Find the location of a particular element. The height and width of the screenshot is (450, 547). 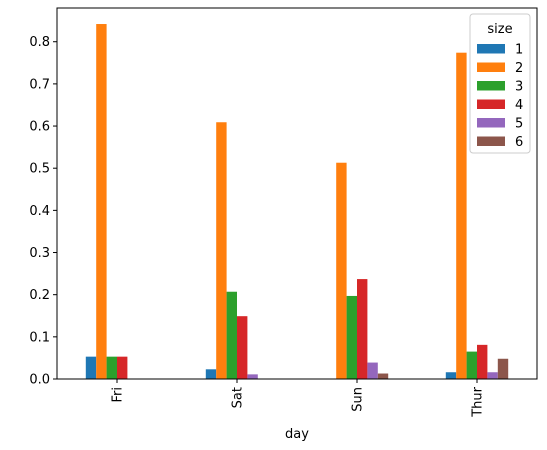

x-tick-label: Thur is located at coordinates (478, 401).